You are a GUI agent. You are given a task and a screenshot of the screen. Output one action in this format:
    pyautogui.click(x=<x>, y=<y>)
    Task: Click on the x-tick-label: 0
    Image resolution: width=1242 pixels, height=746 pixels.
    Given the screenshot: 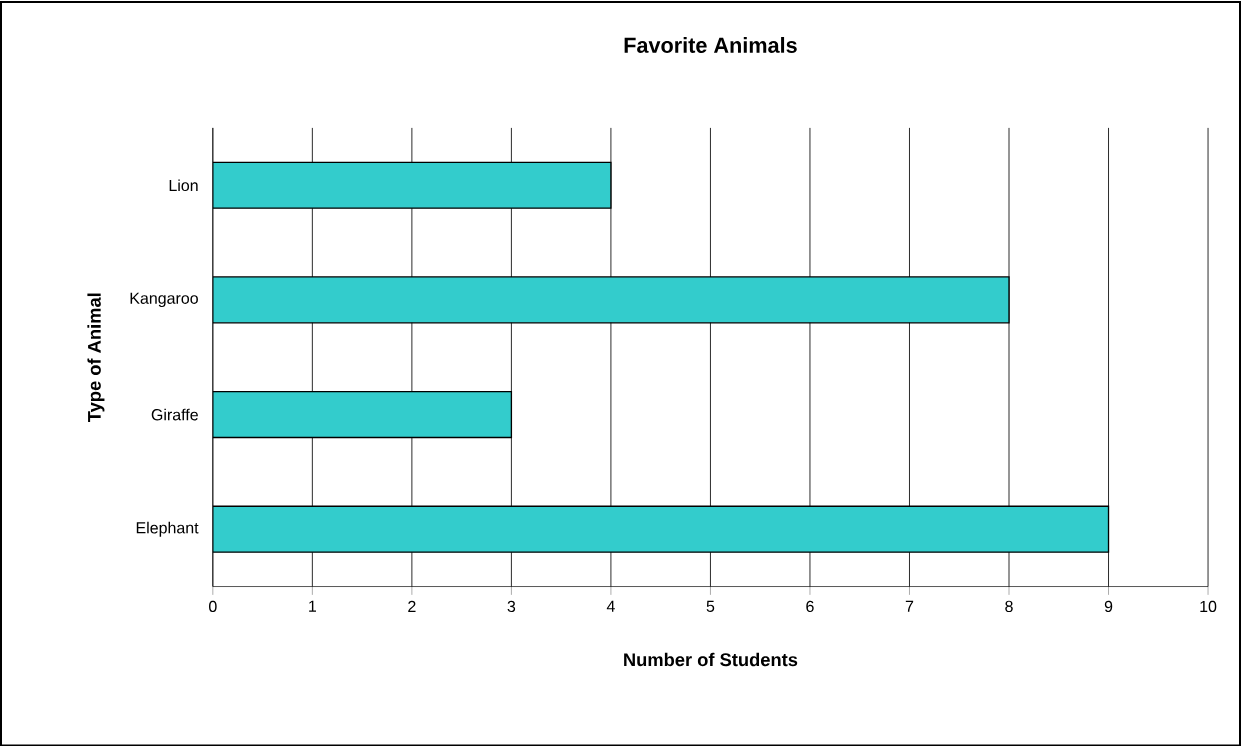 What is the action you would take?
    pyautogui.click(x=213, y=606)
    